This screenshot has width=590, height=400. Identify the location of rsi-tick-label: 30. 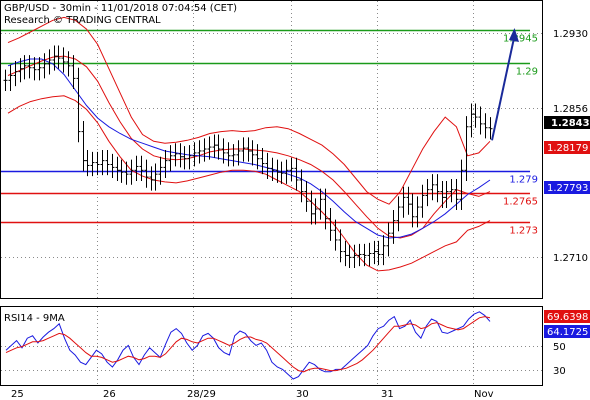
(559, 371).